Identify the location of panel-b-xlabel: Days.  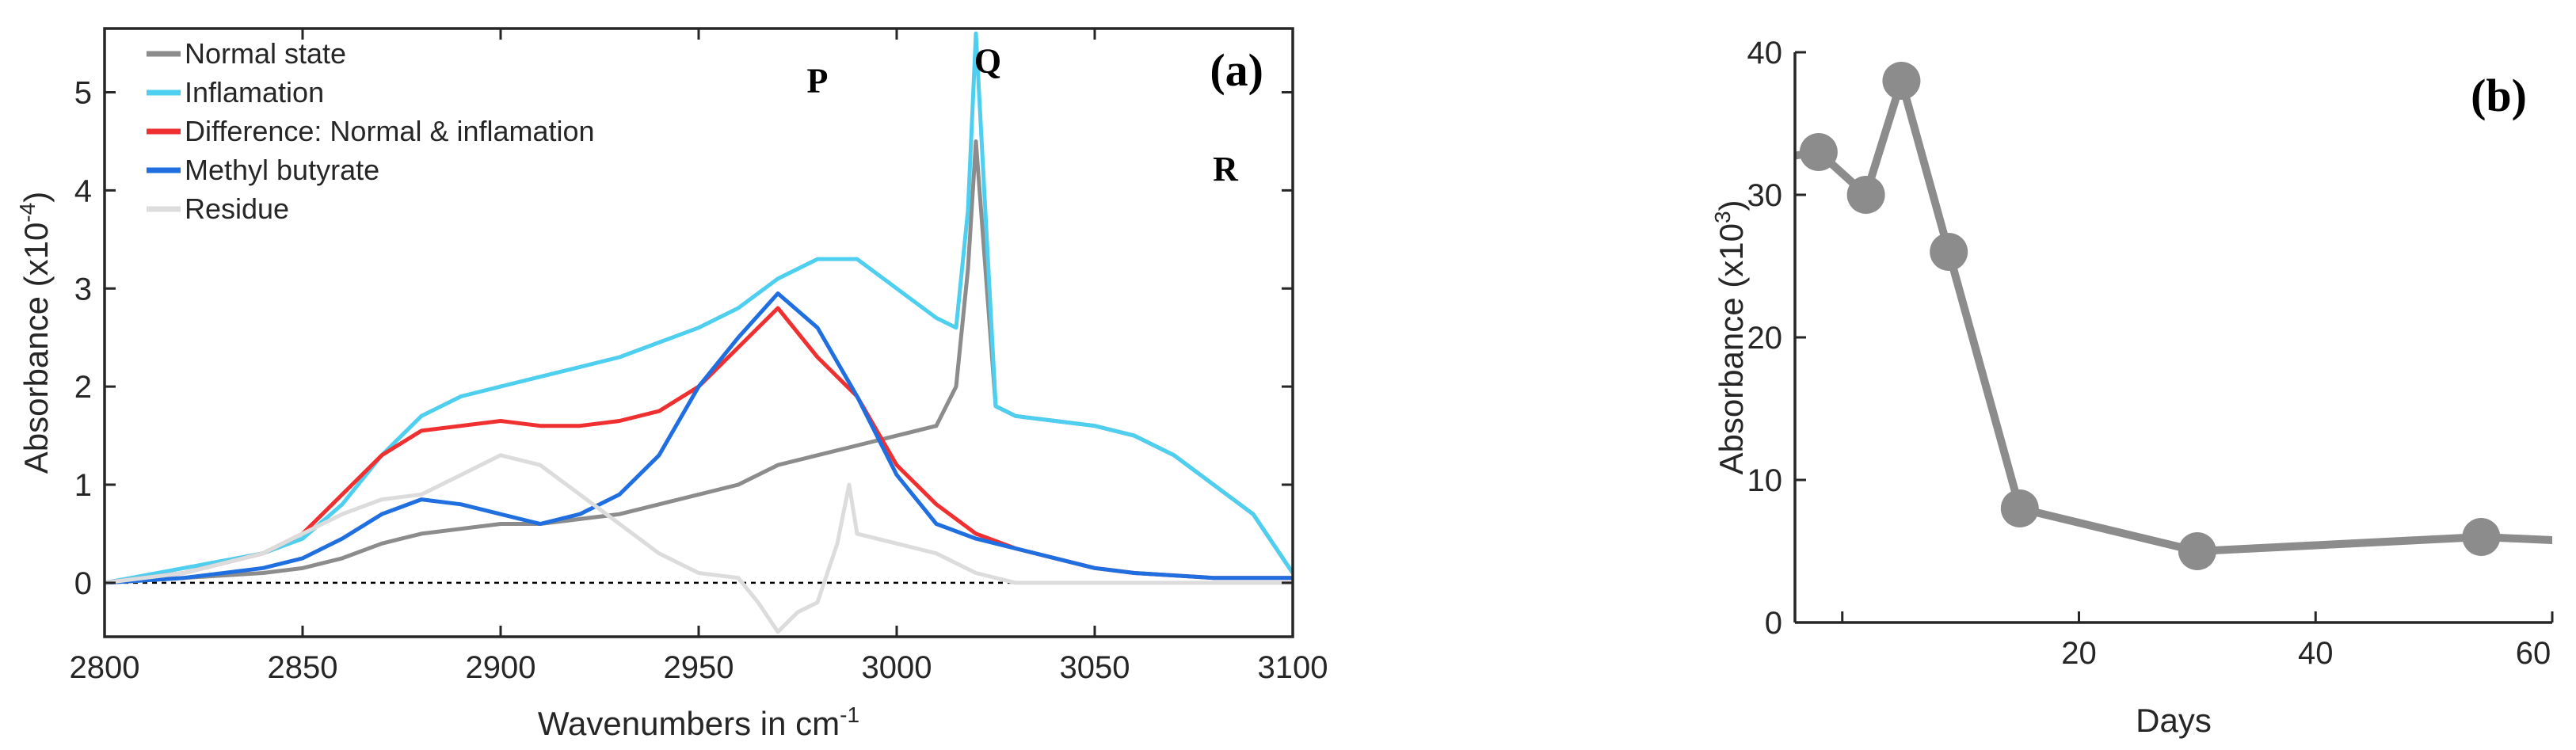
(2174, 720).